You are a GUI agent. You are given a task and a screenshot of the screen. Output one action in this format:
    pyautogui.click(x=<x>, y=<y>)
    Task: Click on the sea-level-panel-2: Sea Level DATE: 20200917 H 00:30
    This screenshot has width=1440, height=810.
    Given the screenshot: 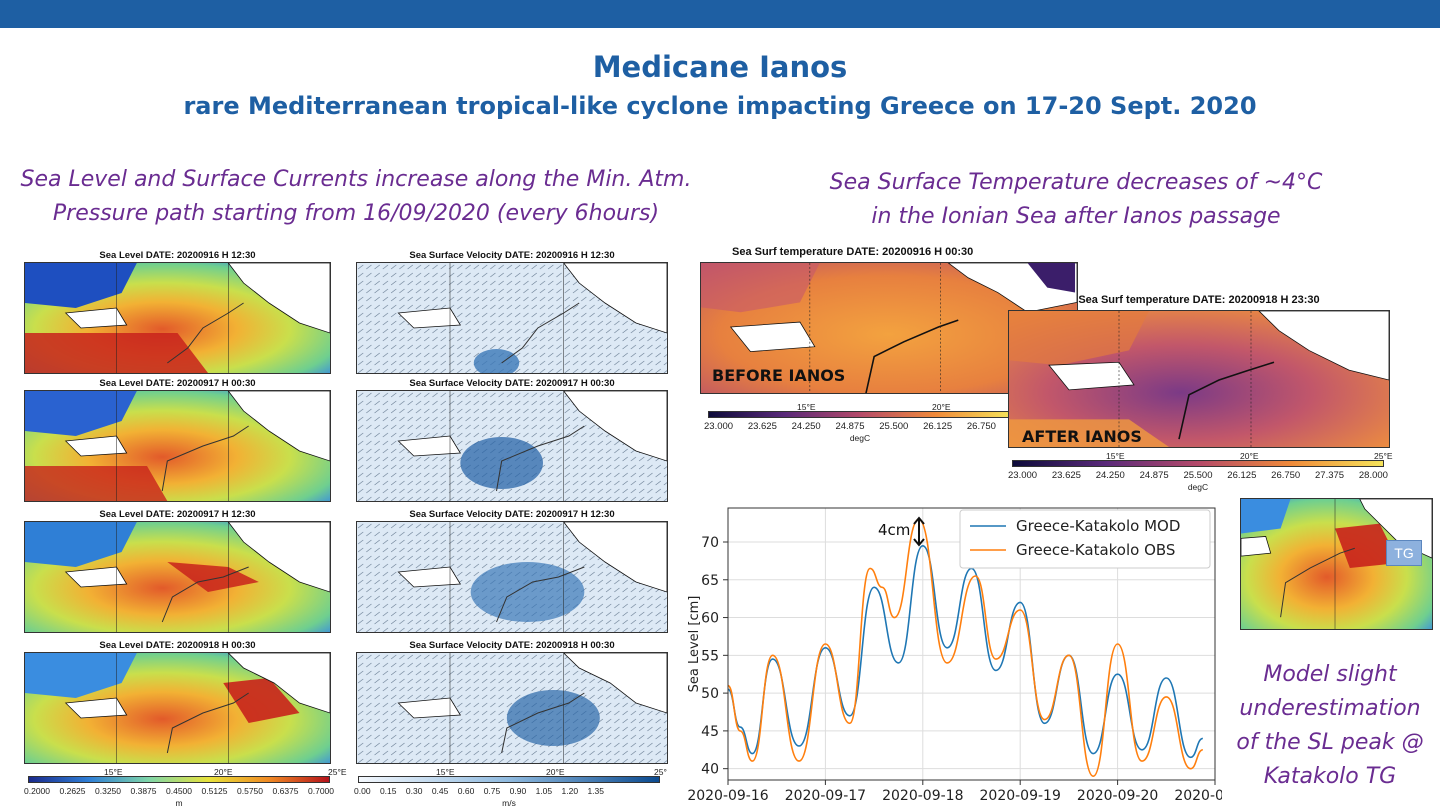 What is the action you would take?
    pyautogui.click(x=177, y=440)
    